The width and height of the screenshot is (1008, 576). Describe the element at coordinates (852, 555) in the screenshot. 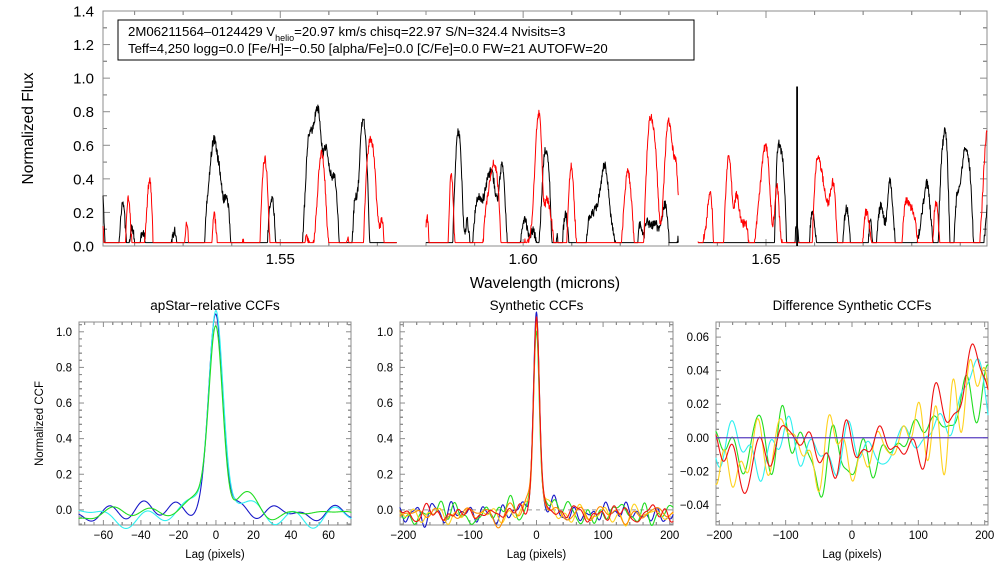

I see `difference-synthetic-ccfs-xaxis-title: Lag (pixels)` at that location.